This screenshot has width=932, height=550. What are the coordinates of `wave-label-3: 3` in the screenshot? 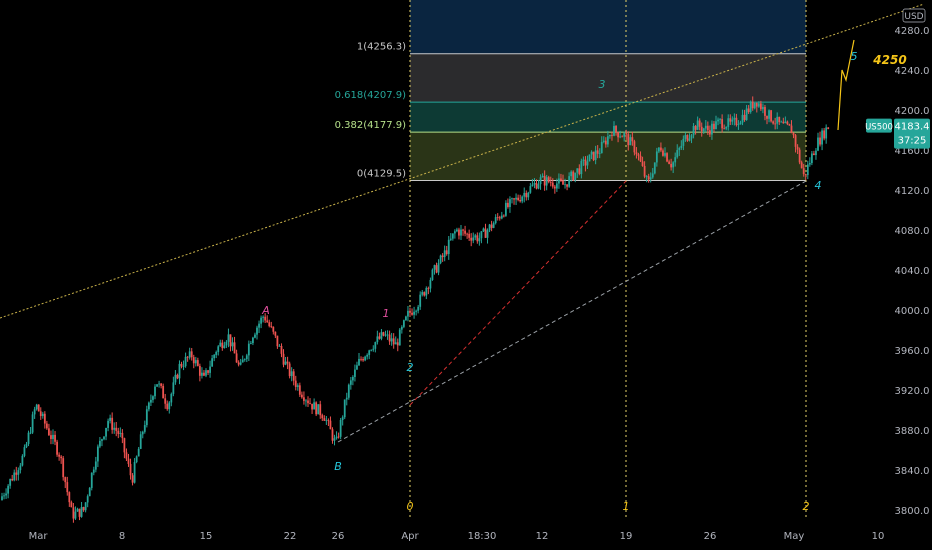 It's located at (602, 84).